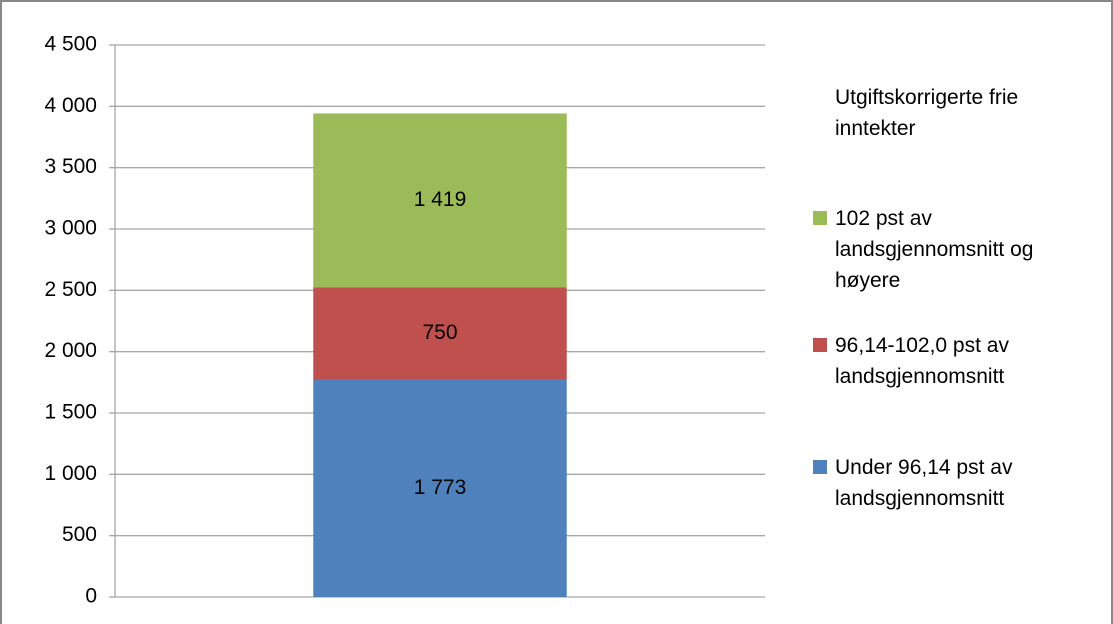  I want to click on data-label: 750, so click(439, 332).